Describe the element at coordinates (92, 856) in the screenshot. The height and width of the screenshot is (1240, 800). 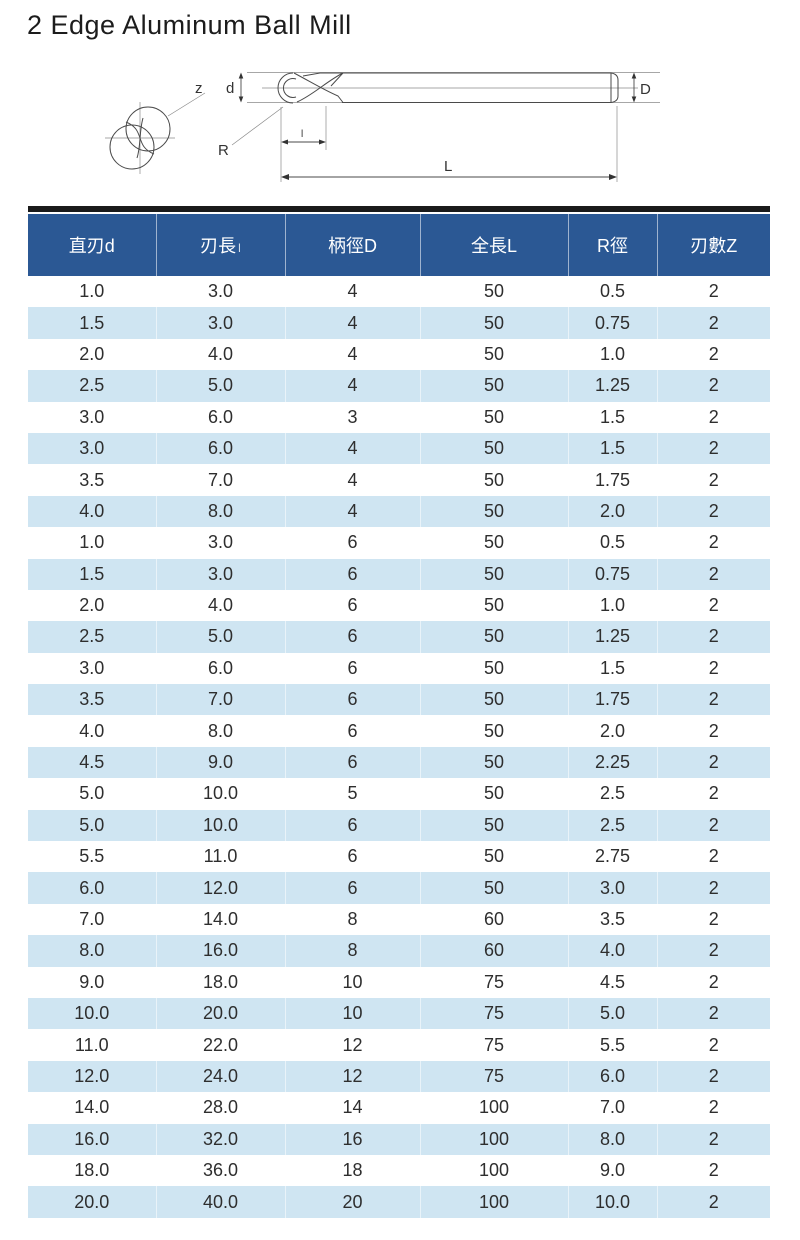
I see `table-cell: 5.5` at that location.